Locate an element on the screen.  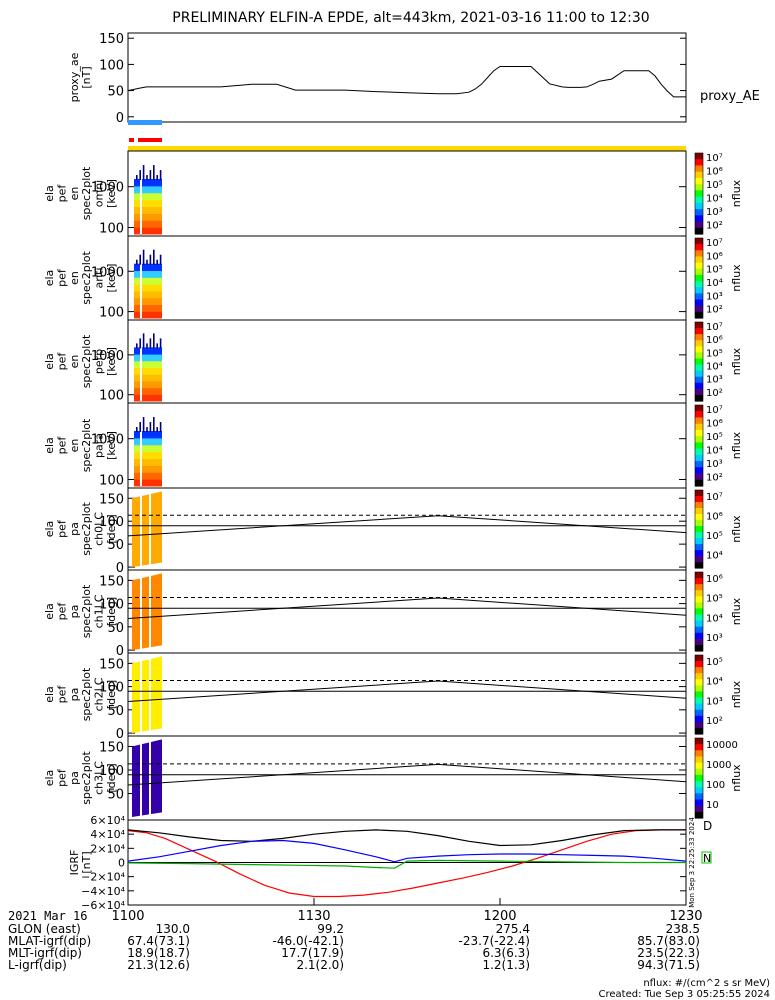
legend-d: D is located at coordinates (707, 826).